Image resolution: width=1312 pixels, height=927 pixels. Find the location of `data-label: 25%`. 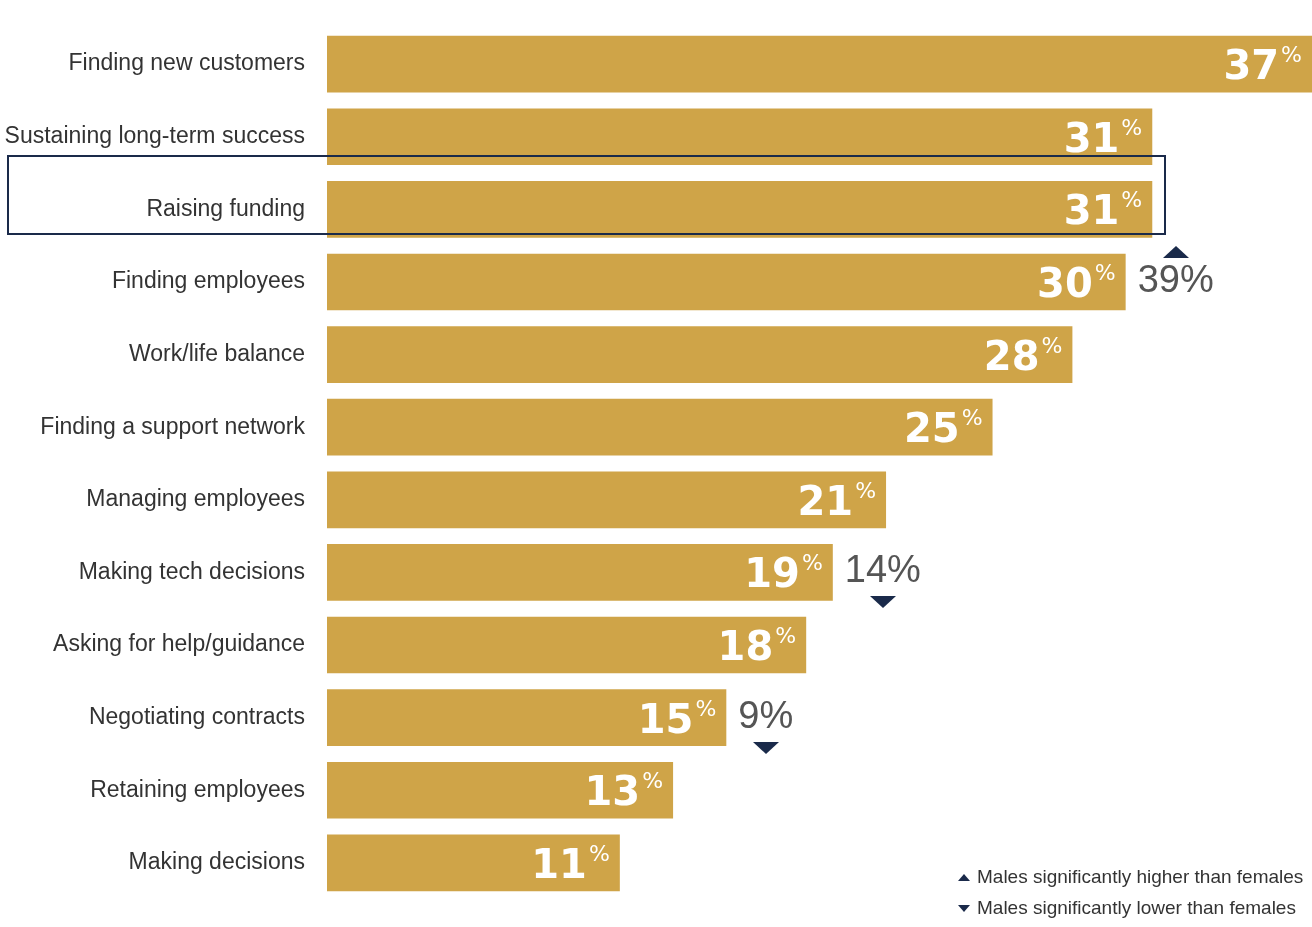

data-label: 25% is located at coordinates (943, 428).